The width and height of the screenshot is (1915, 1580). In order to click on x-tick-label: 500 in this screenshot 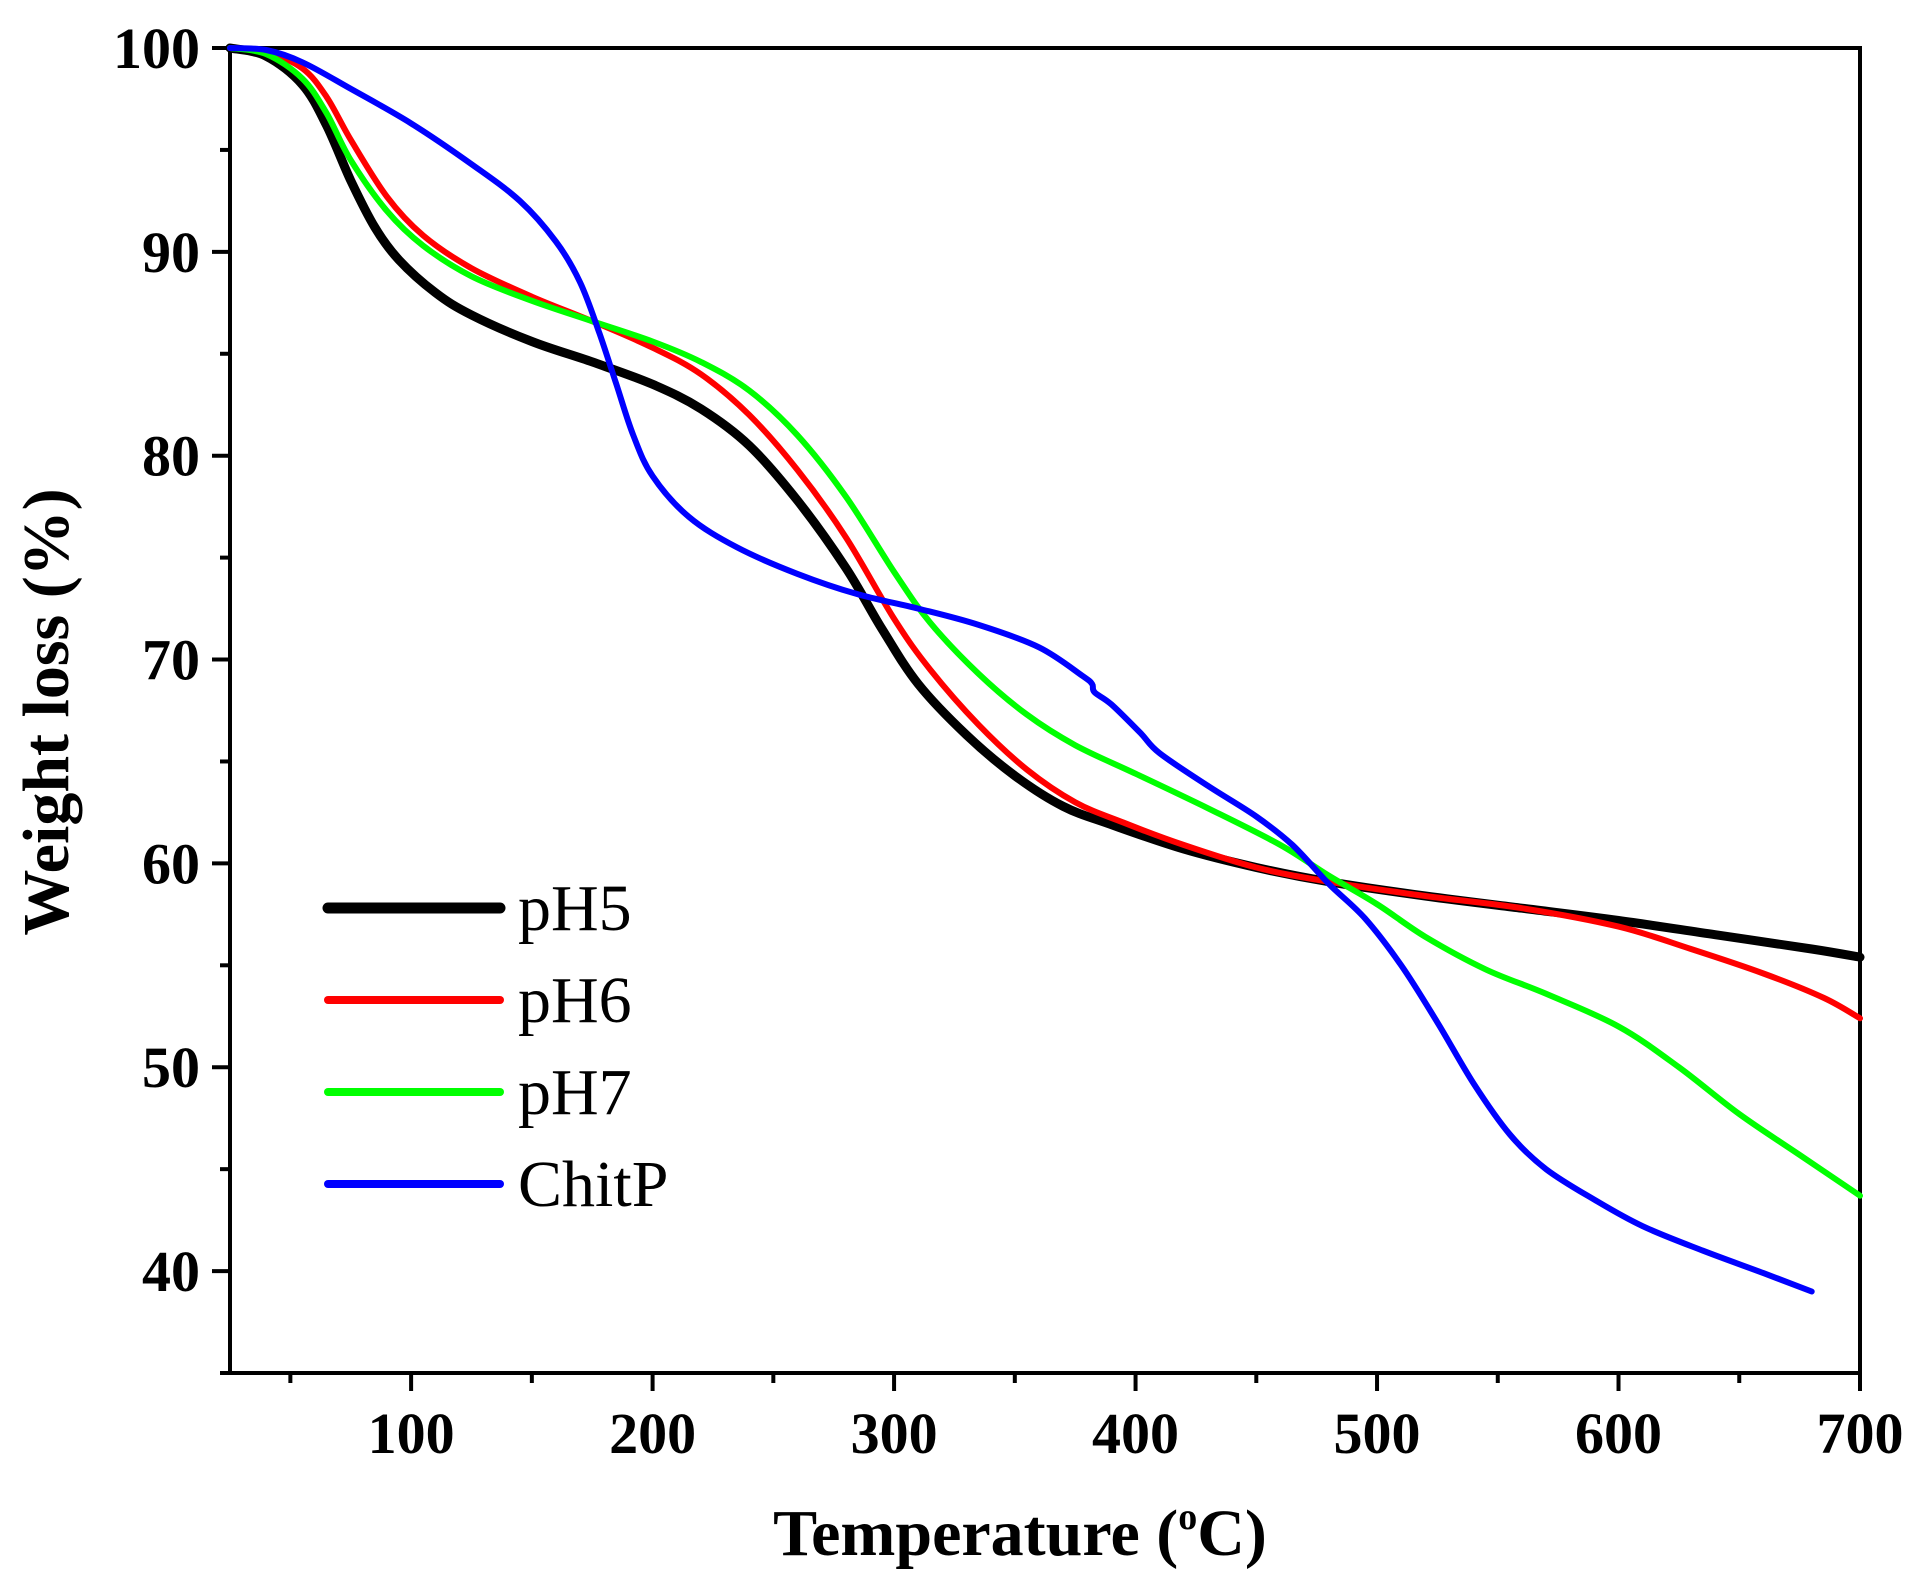, I will do `click(1377, 1433)`.